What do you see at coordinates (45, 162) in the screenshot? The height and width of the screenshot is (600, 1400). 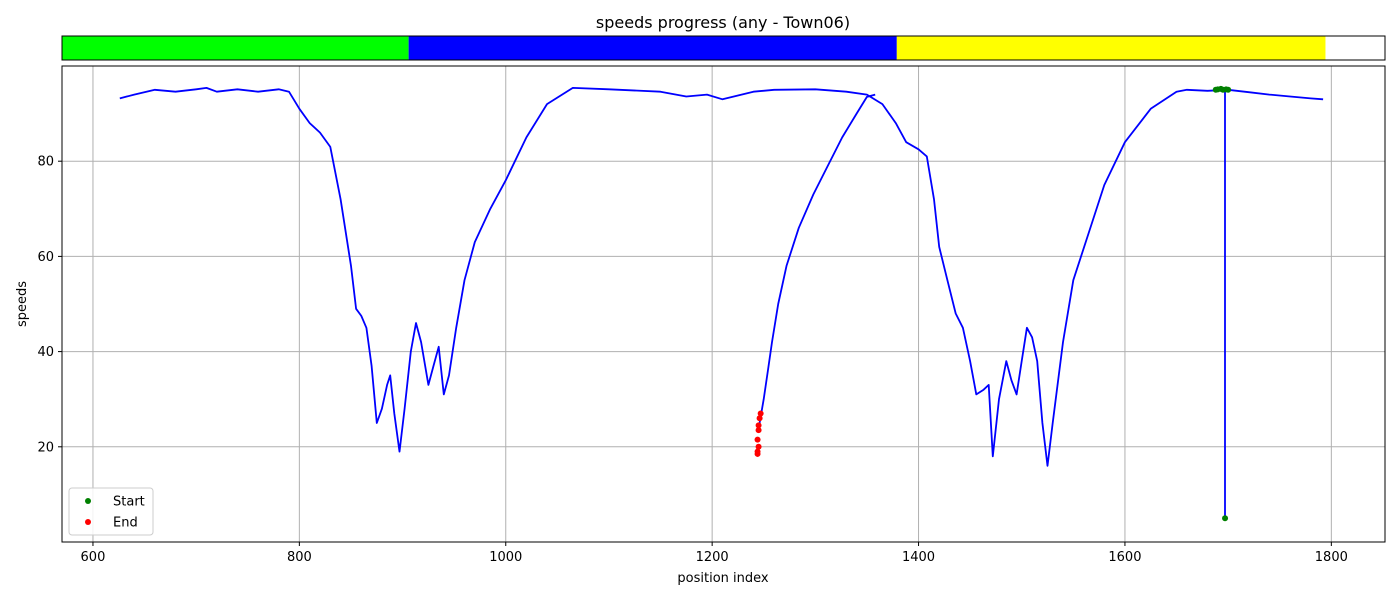 I see `y-tick-label: 80` at bounding box center [45, 162].